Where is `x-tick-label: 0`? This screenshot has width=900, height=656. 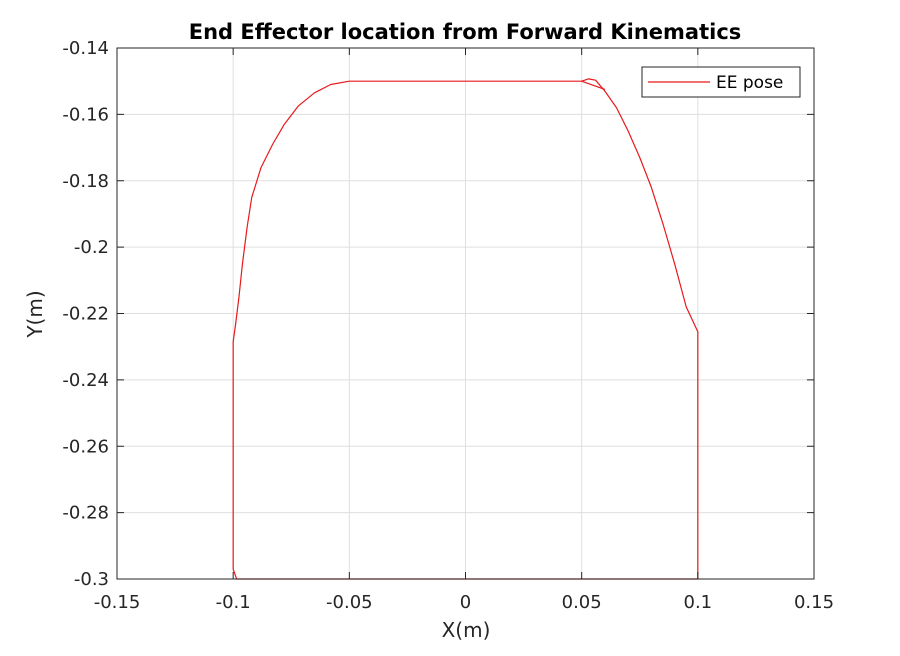
x-tick-label: 0 is located at coordinates (465, 602).